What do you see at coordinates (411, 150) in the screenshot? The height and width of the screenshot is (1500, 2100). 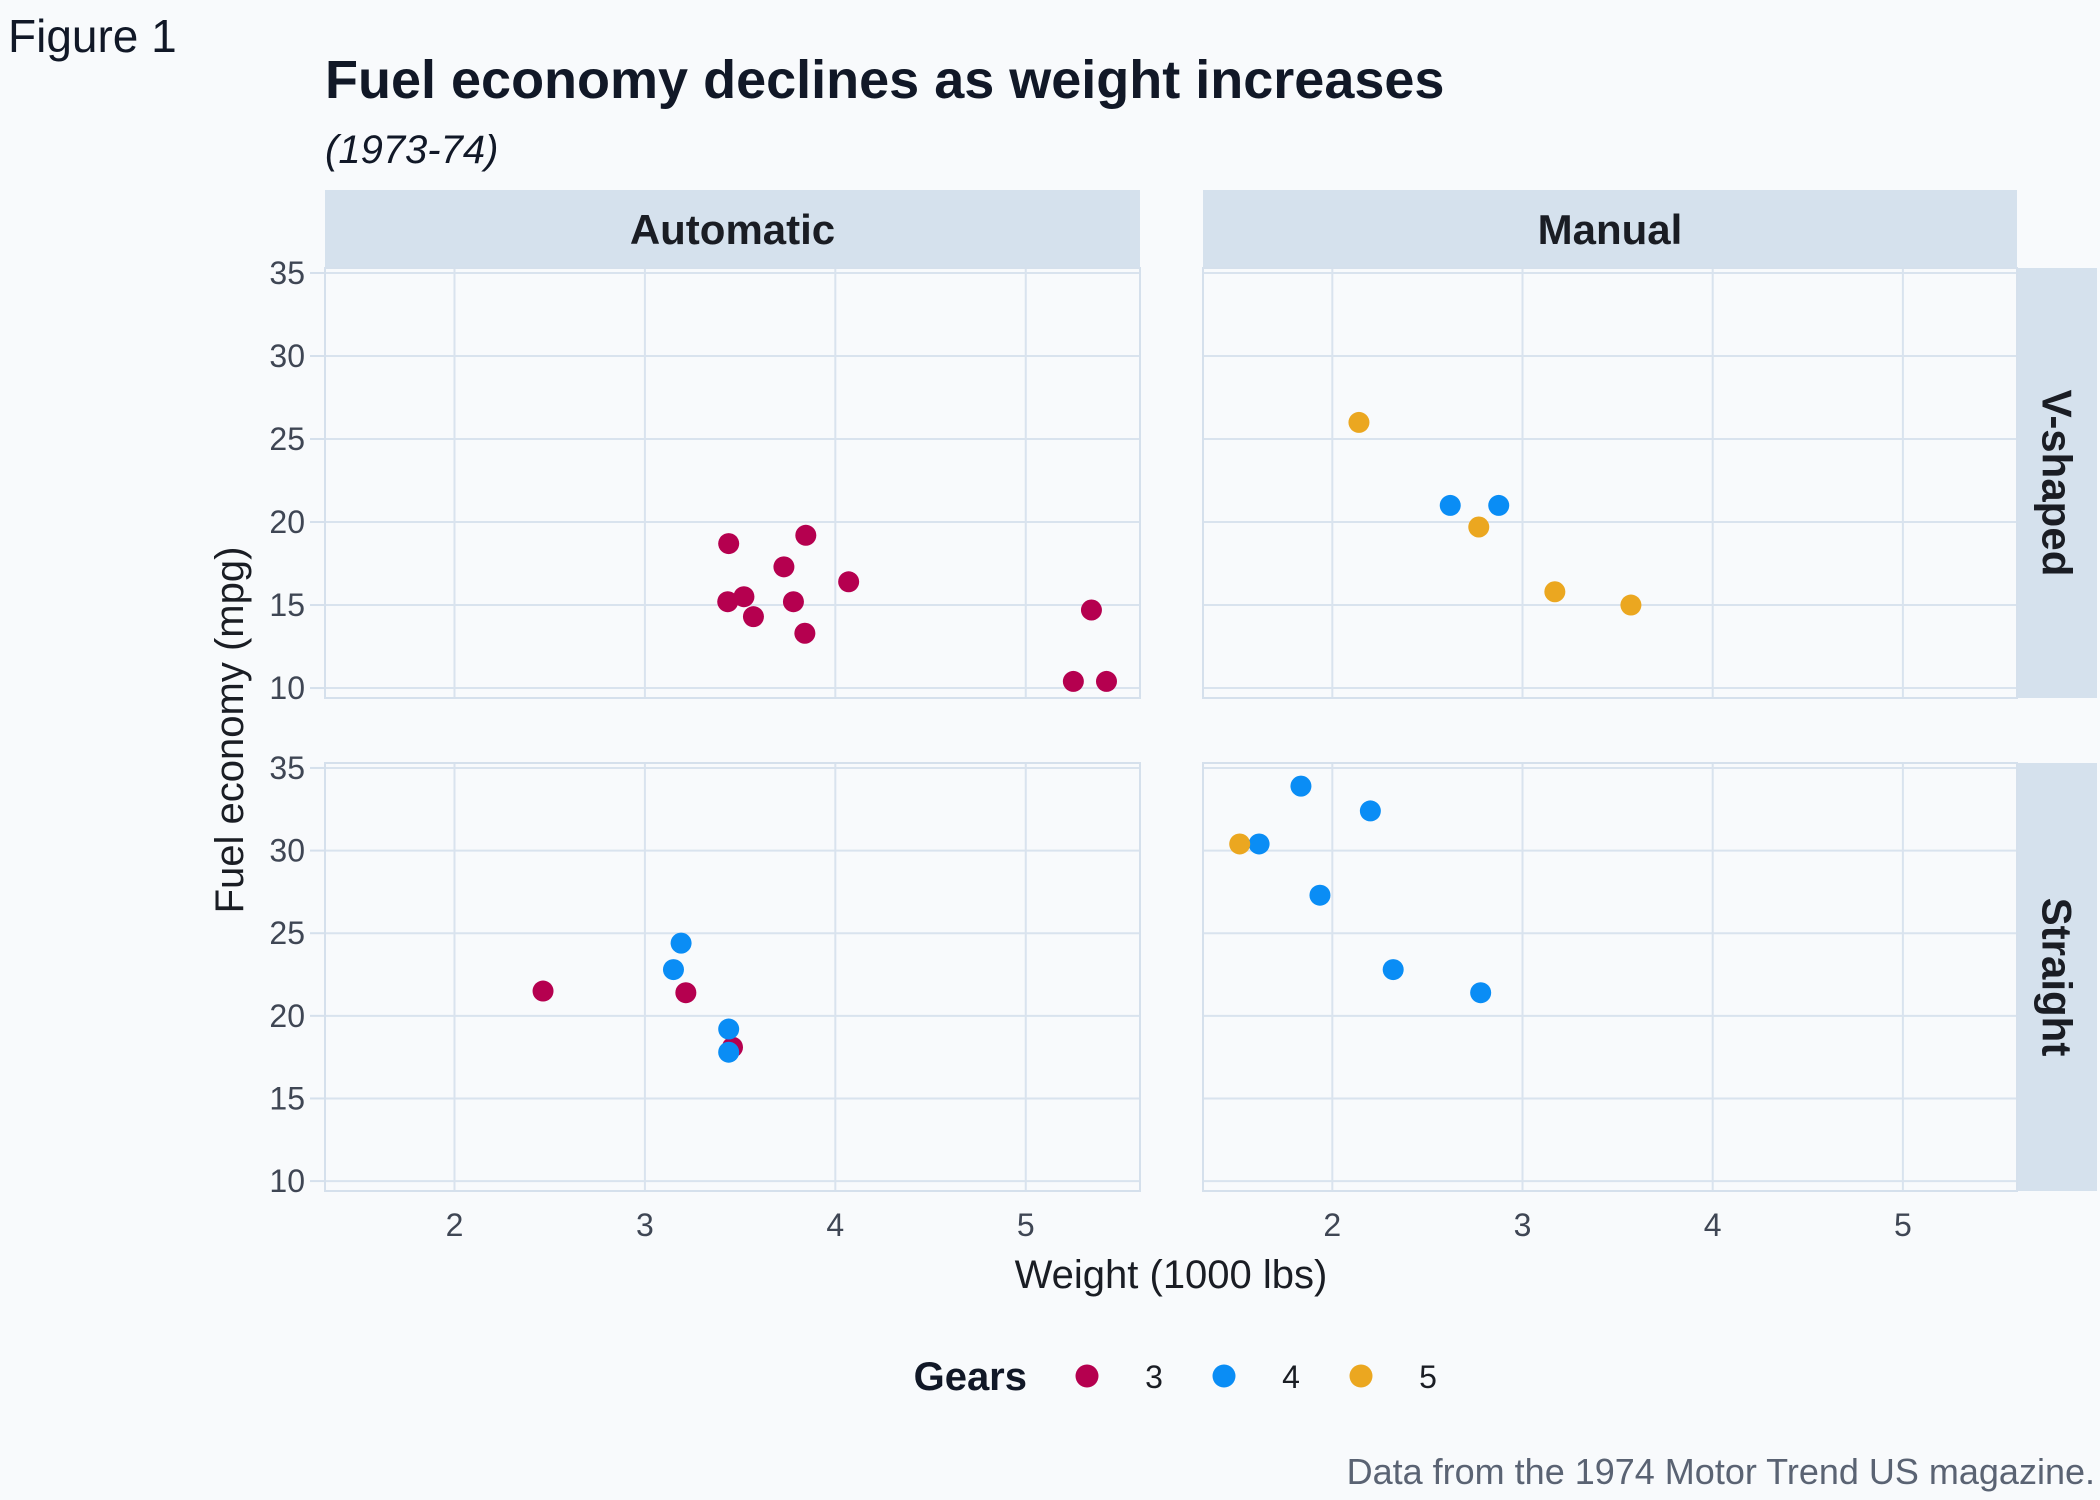 I see `chart-subtitle: (1973-74)` at bounding box center [411, 150].